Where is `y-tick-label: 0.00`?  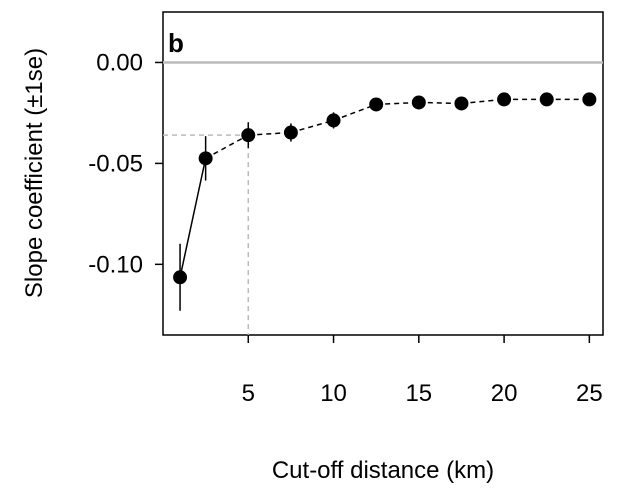 y-tick-label: 0.00 is located at coordinates (119, 62).